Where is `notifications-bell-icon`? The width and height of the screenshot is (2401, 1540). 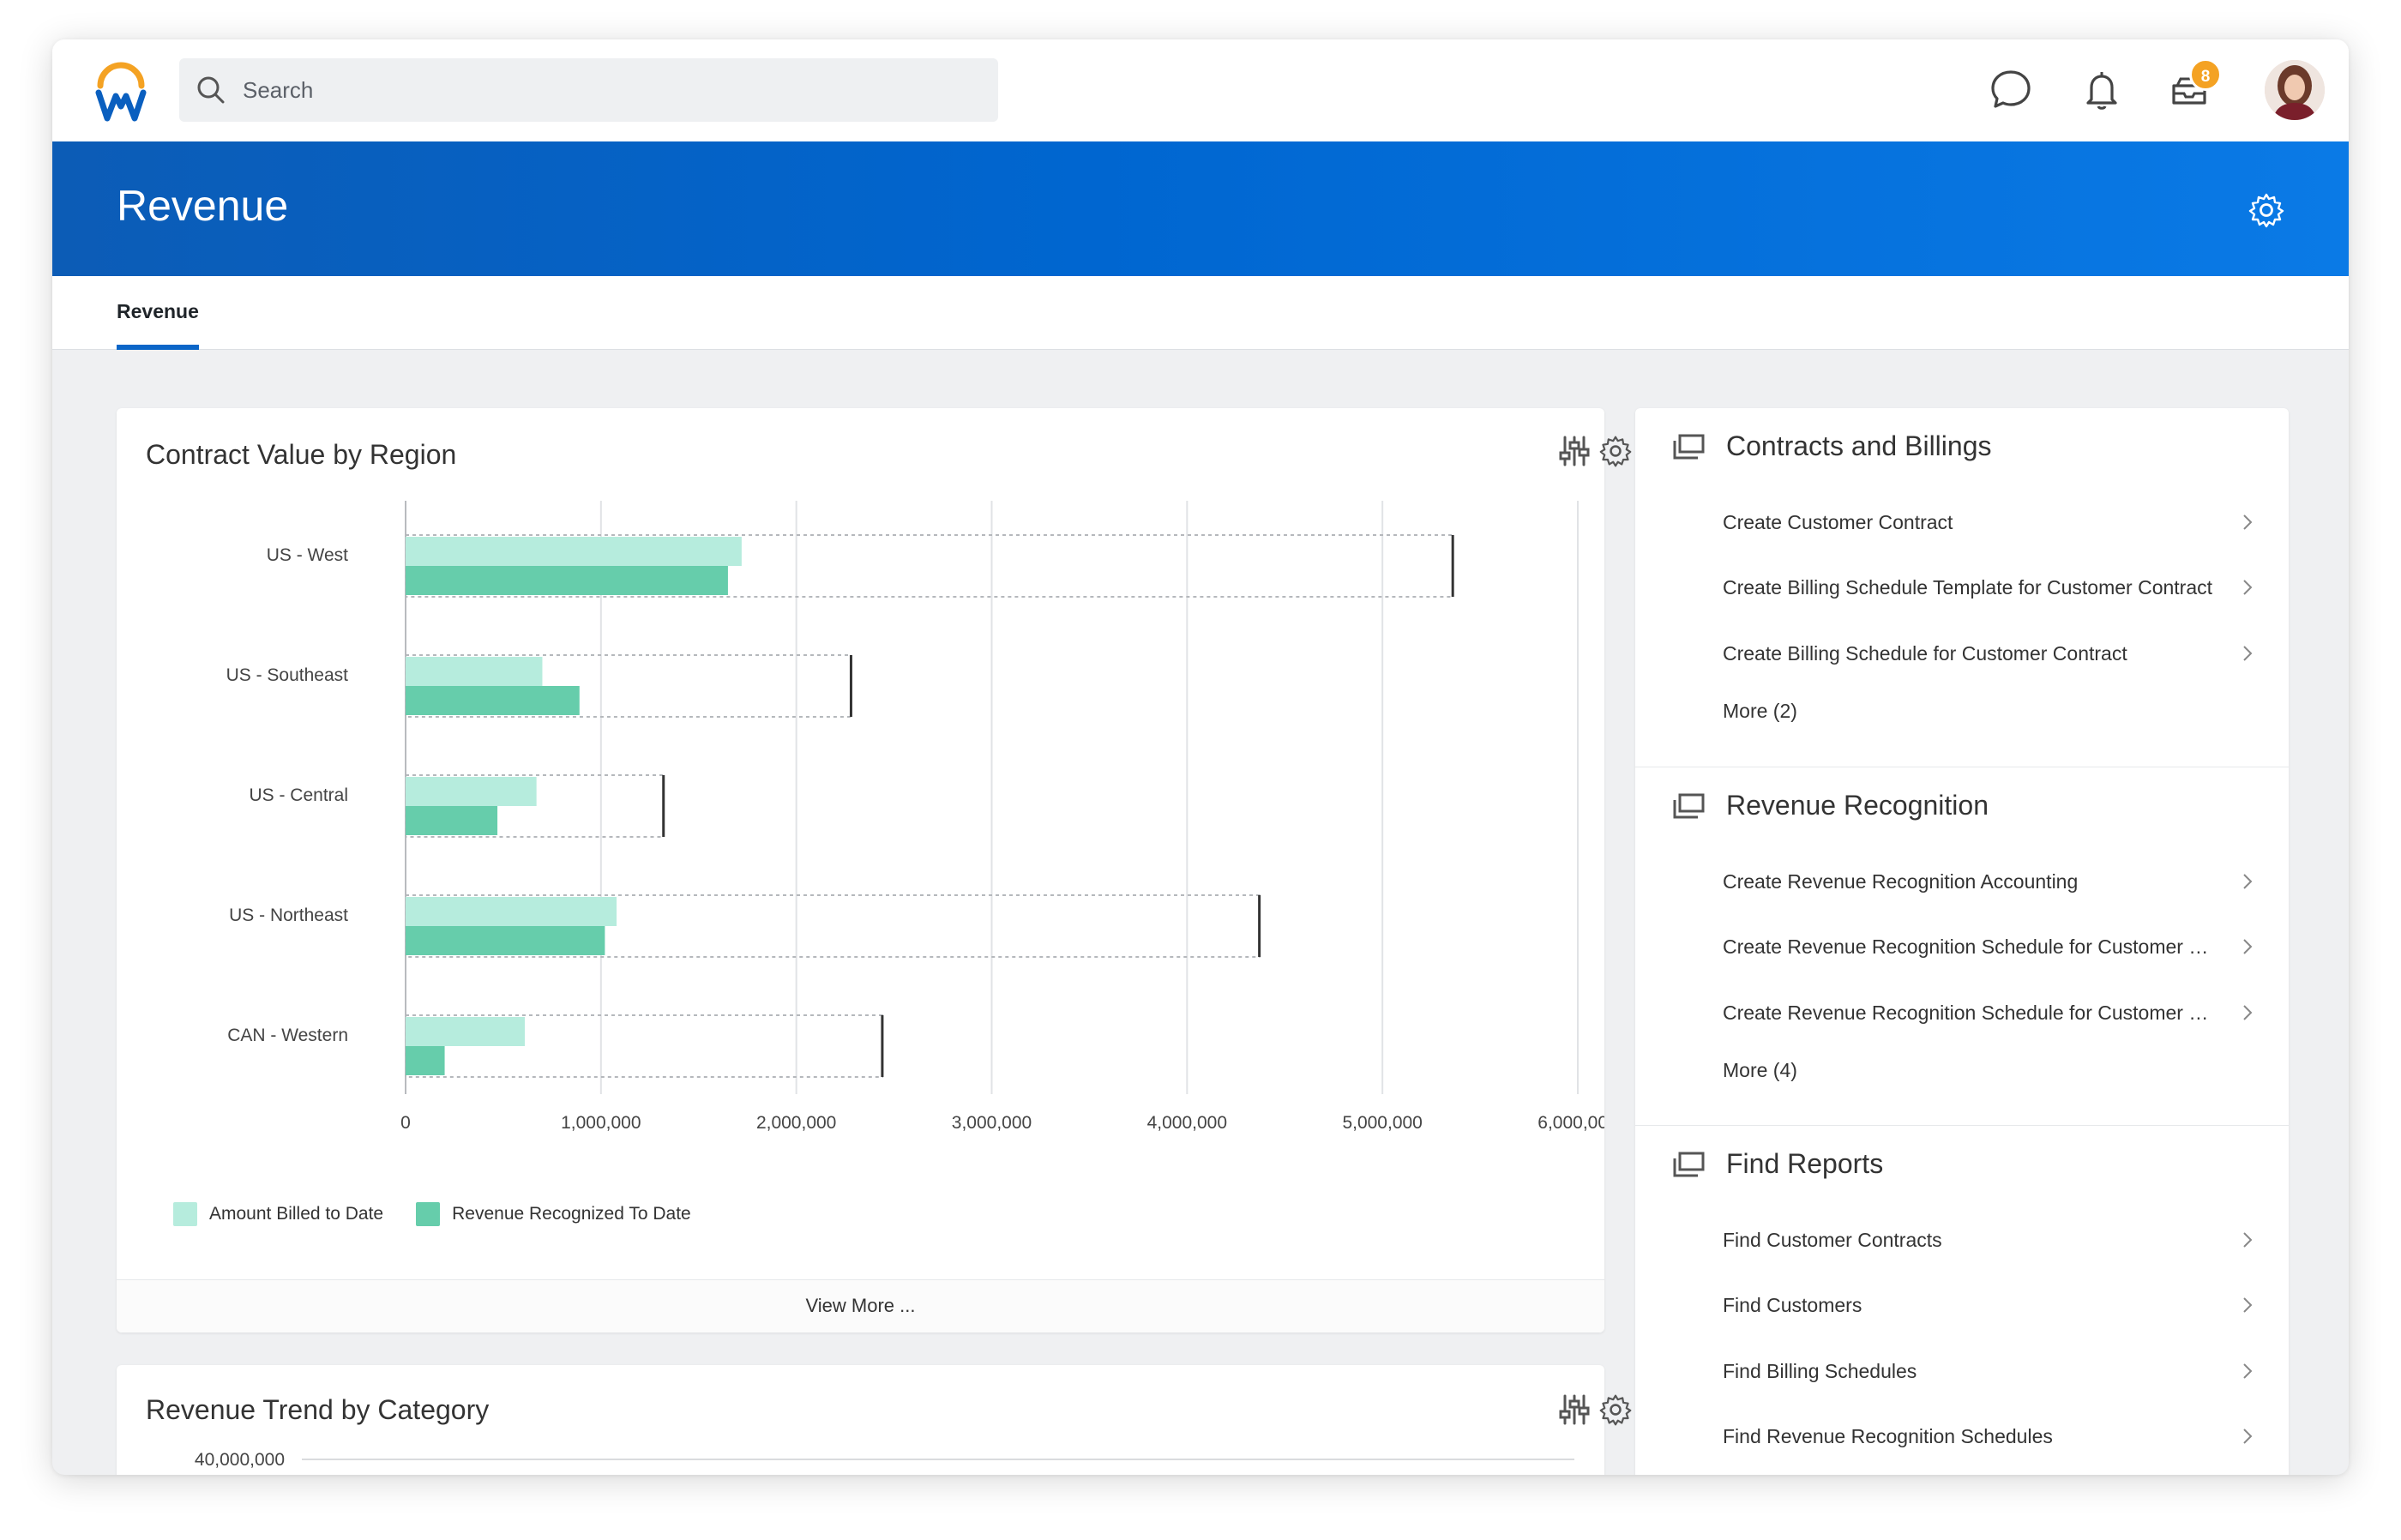
notifications-bell-icon is located at coordinates (2102, 89).